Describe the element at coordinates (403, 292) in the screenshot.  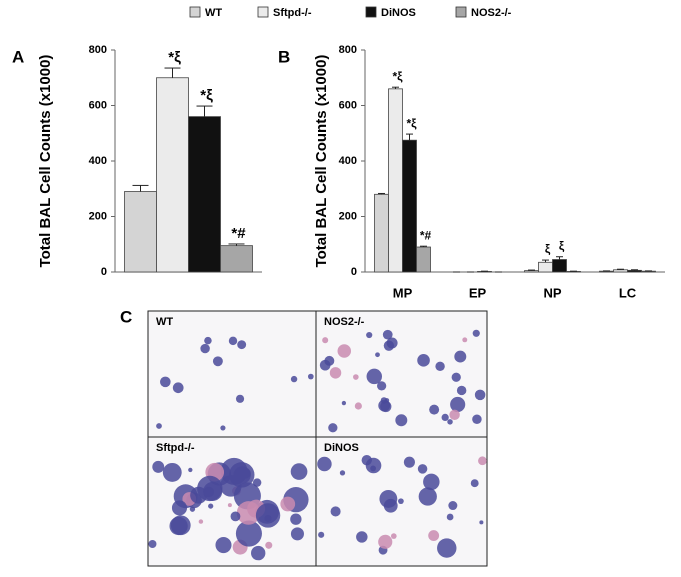
I see `x-tick-label: MP` at that location.